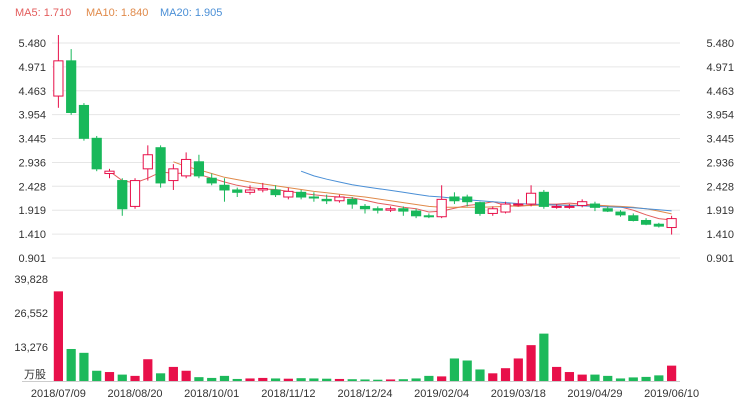 This screenshot has width=749, height=403. Describe the element at coordinates (58, 394) in the screenshot. I see `x-tick-label: 2018/07/09` at that location.